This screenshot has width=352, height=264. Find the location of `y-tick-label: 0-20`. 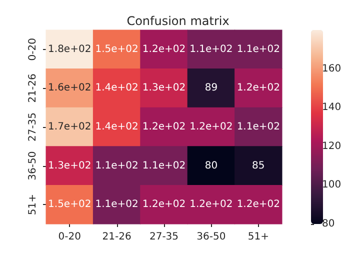

y-tick-label: 0-20 is located at coordinates (33, 49).